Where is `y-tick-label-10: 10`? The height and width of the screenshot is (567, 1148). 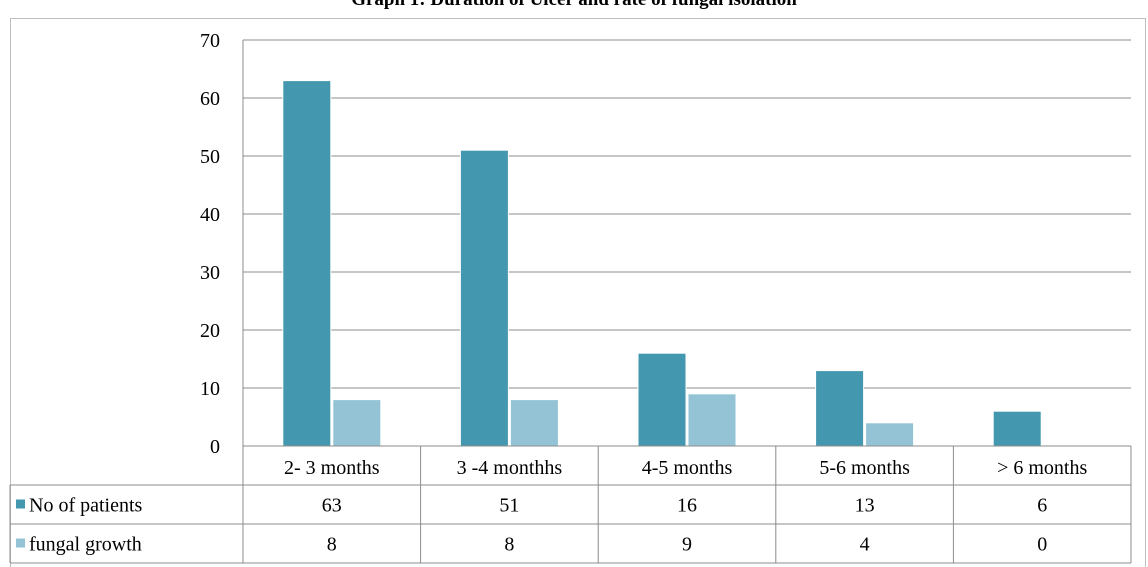
y-tick-label-10: 10 is located at coordinates (210, 389).